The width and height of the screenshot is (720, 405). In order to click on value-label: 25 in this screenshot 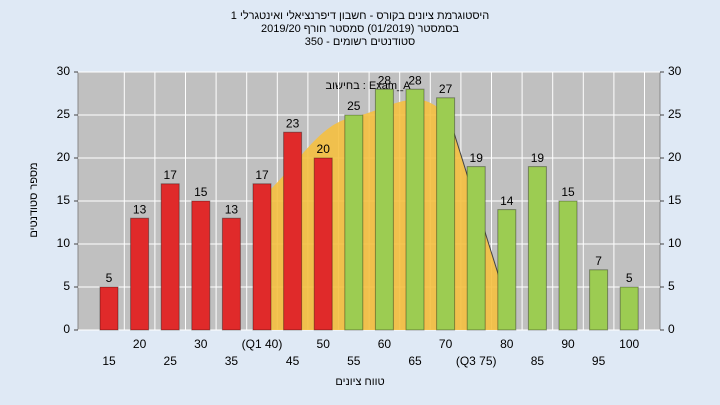, I will do `click(354, 106)`.